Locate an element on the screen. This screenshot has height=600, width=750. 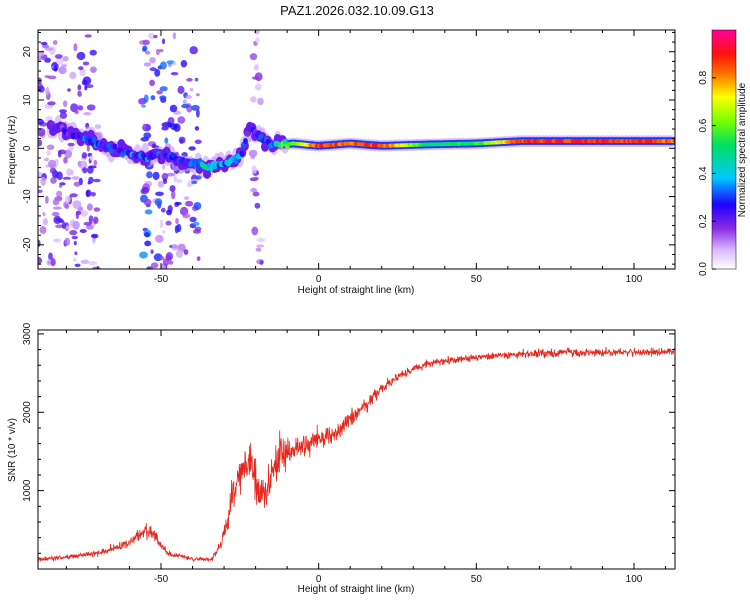
spectrogram-y-tick-label: -10 is located at coordinates (27, 196).